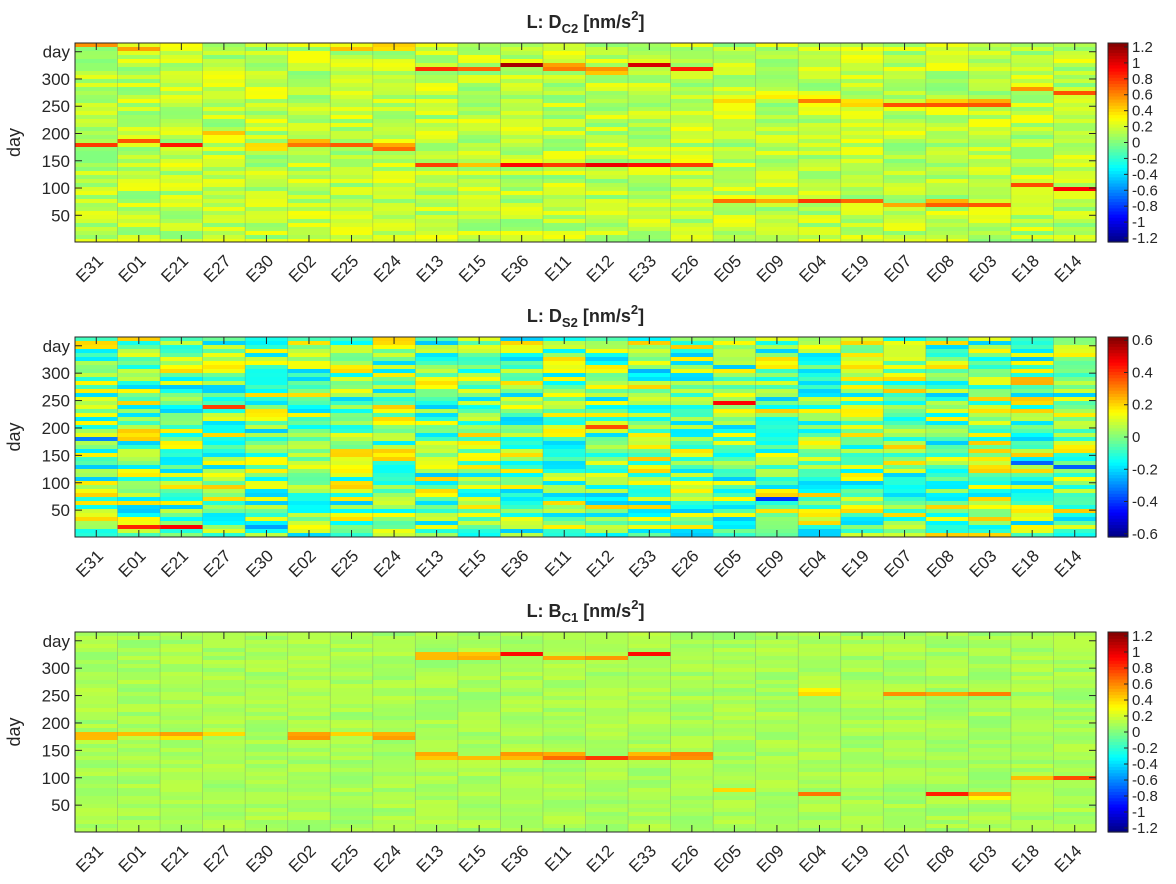 The image size is (1176, 884). What do you see at coordinates (345, 268) in the screenshot?
I see `x-tick-label: E25` at bounding box center [345, 268].